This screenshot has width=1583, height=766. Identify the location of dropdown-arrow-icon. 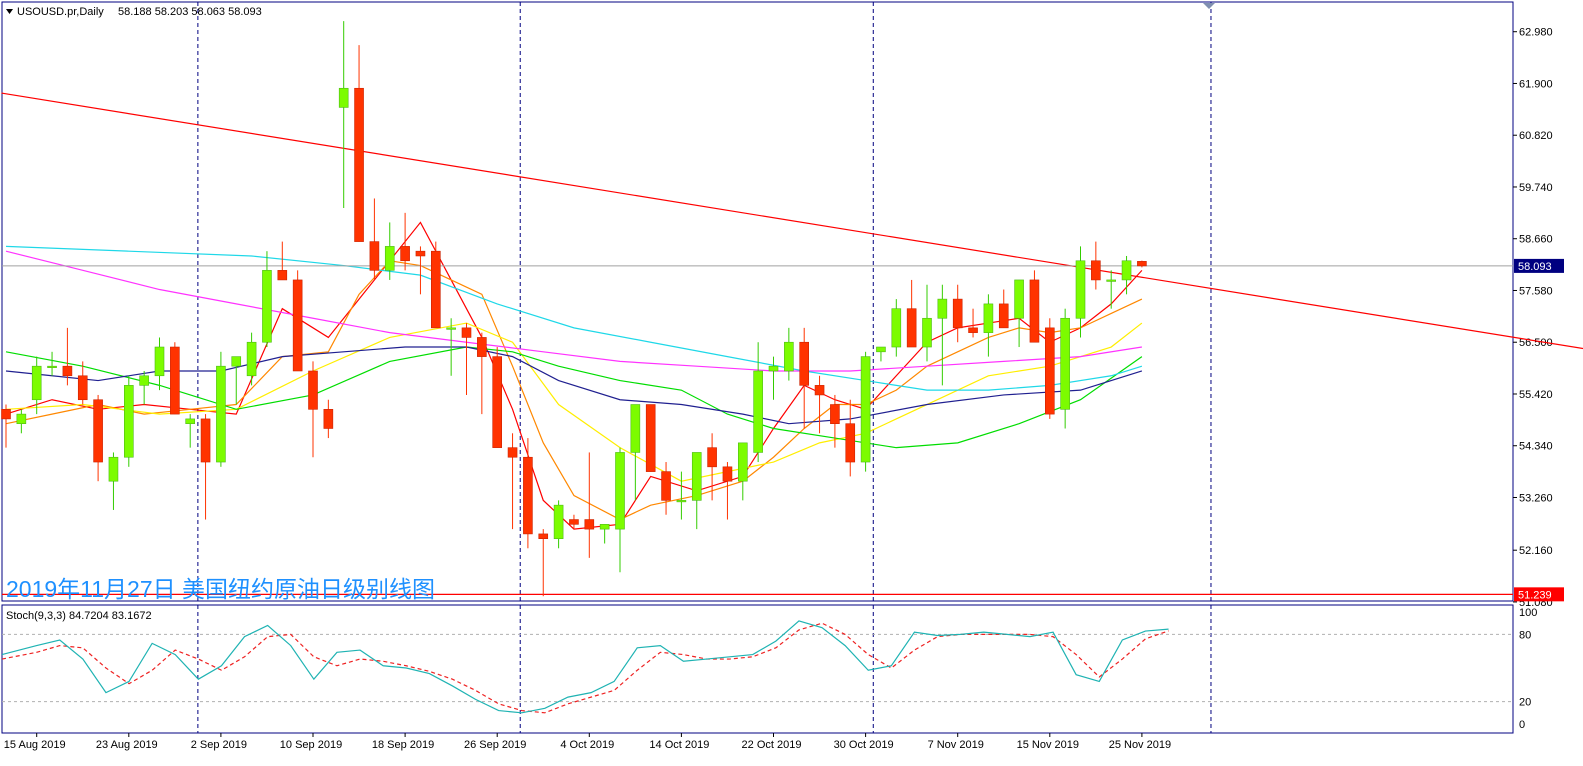
(9, 11).